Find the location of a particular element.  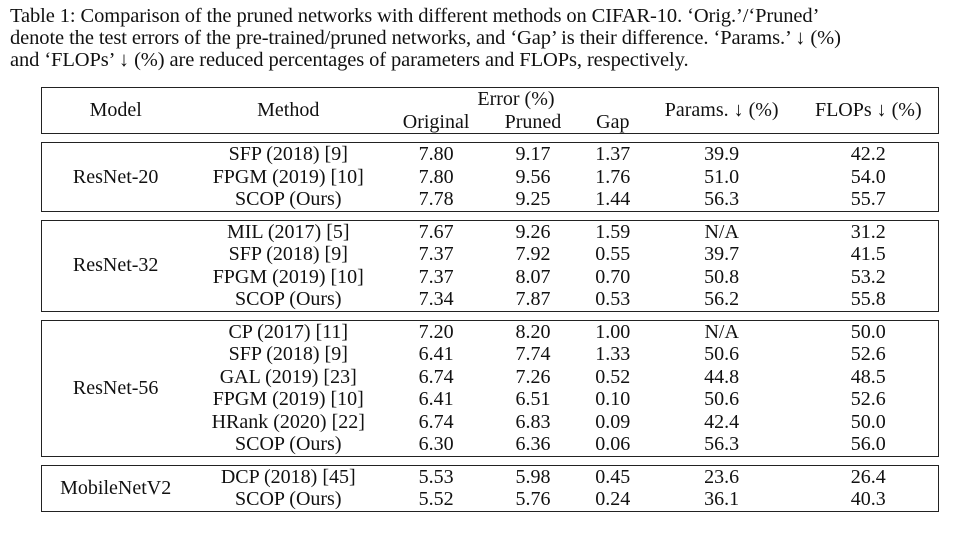

cell-gap: 0.52 is located at coordinates (613, 376).